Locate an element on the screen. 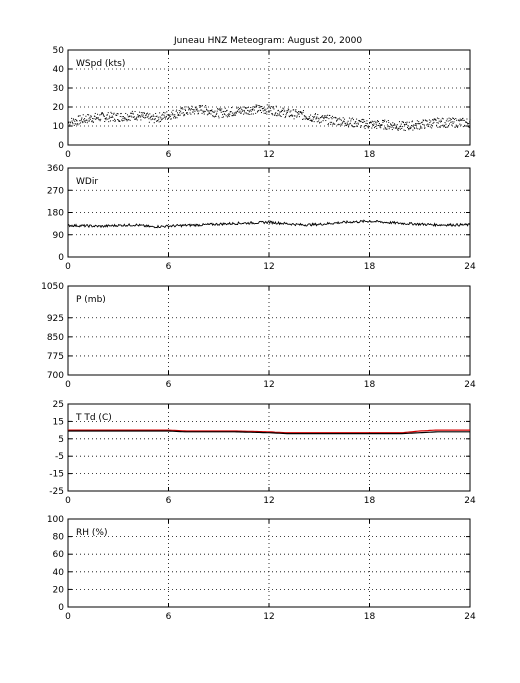 This screenshot has width=520, height=683. x-tick-label: 12 is located at coordinates (268, 385).